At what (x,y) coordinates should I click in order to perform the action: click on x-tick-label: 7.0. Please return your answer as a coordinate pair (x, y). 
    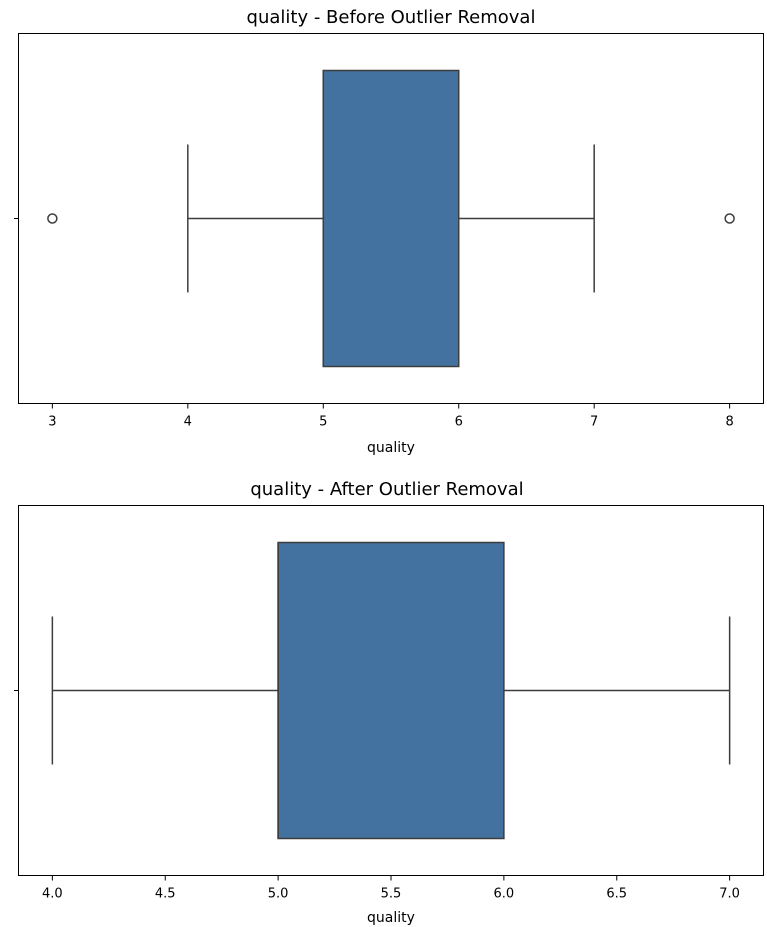
    Looking at the image, I should click on (729, 894).